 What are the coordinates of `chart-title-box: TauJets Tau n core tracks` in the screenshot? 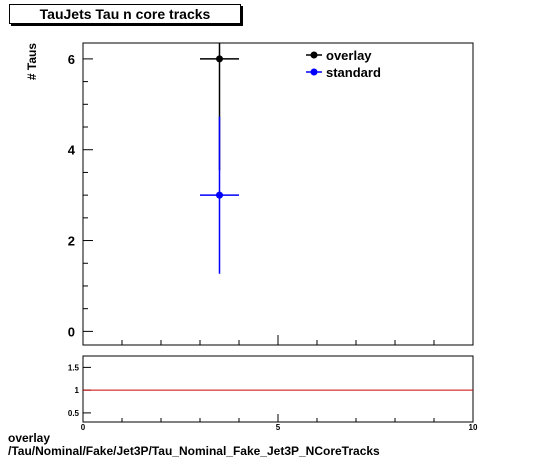 It's located at (125, 14).